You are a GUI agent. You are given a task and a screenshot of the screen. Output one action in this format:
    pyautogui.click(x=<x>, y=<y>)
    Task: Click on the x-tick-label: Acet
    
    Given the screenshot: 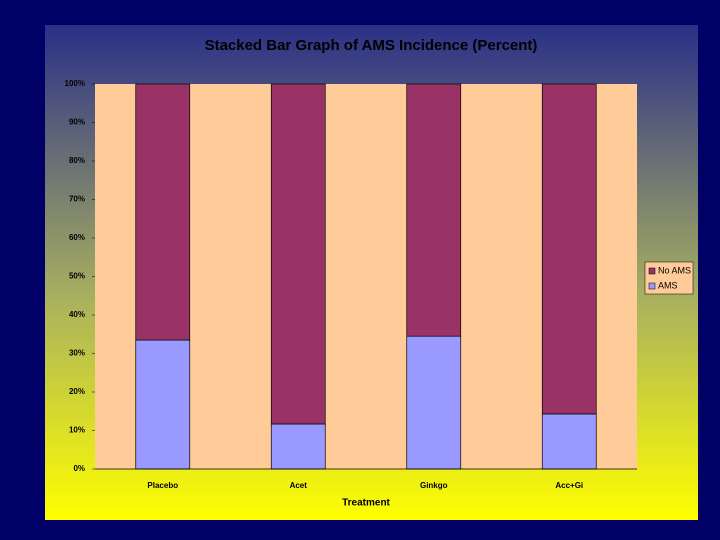 What is the action you would take?
    pyautogui.click(x=299, y=485)
    